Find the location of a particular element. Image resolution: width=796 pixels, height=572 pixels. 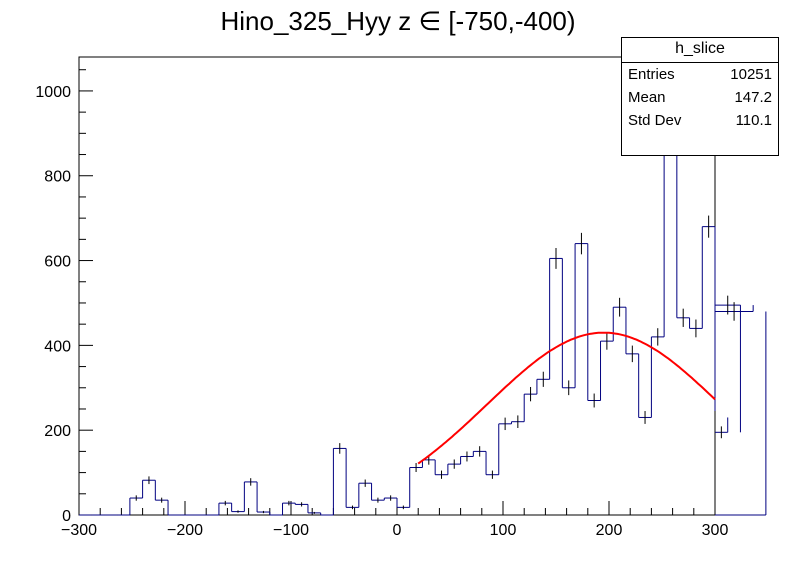

stats-value: 147.2 is located at coordinates (753, 97).